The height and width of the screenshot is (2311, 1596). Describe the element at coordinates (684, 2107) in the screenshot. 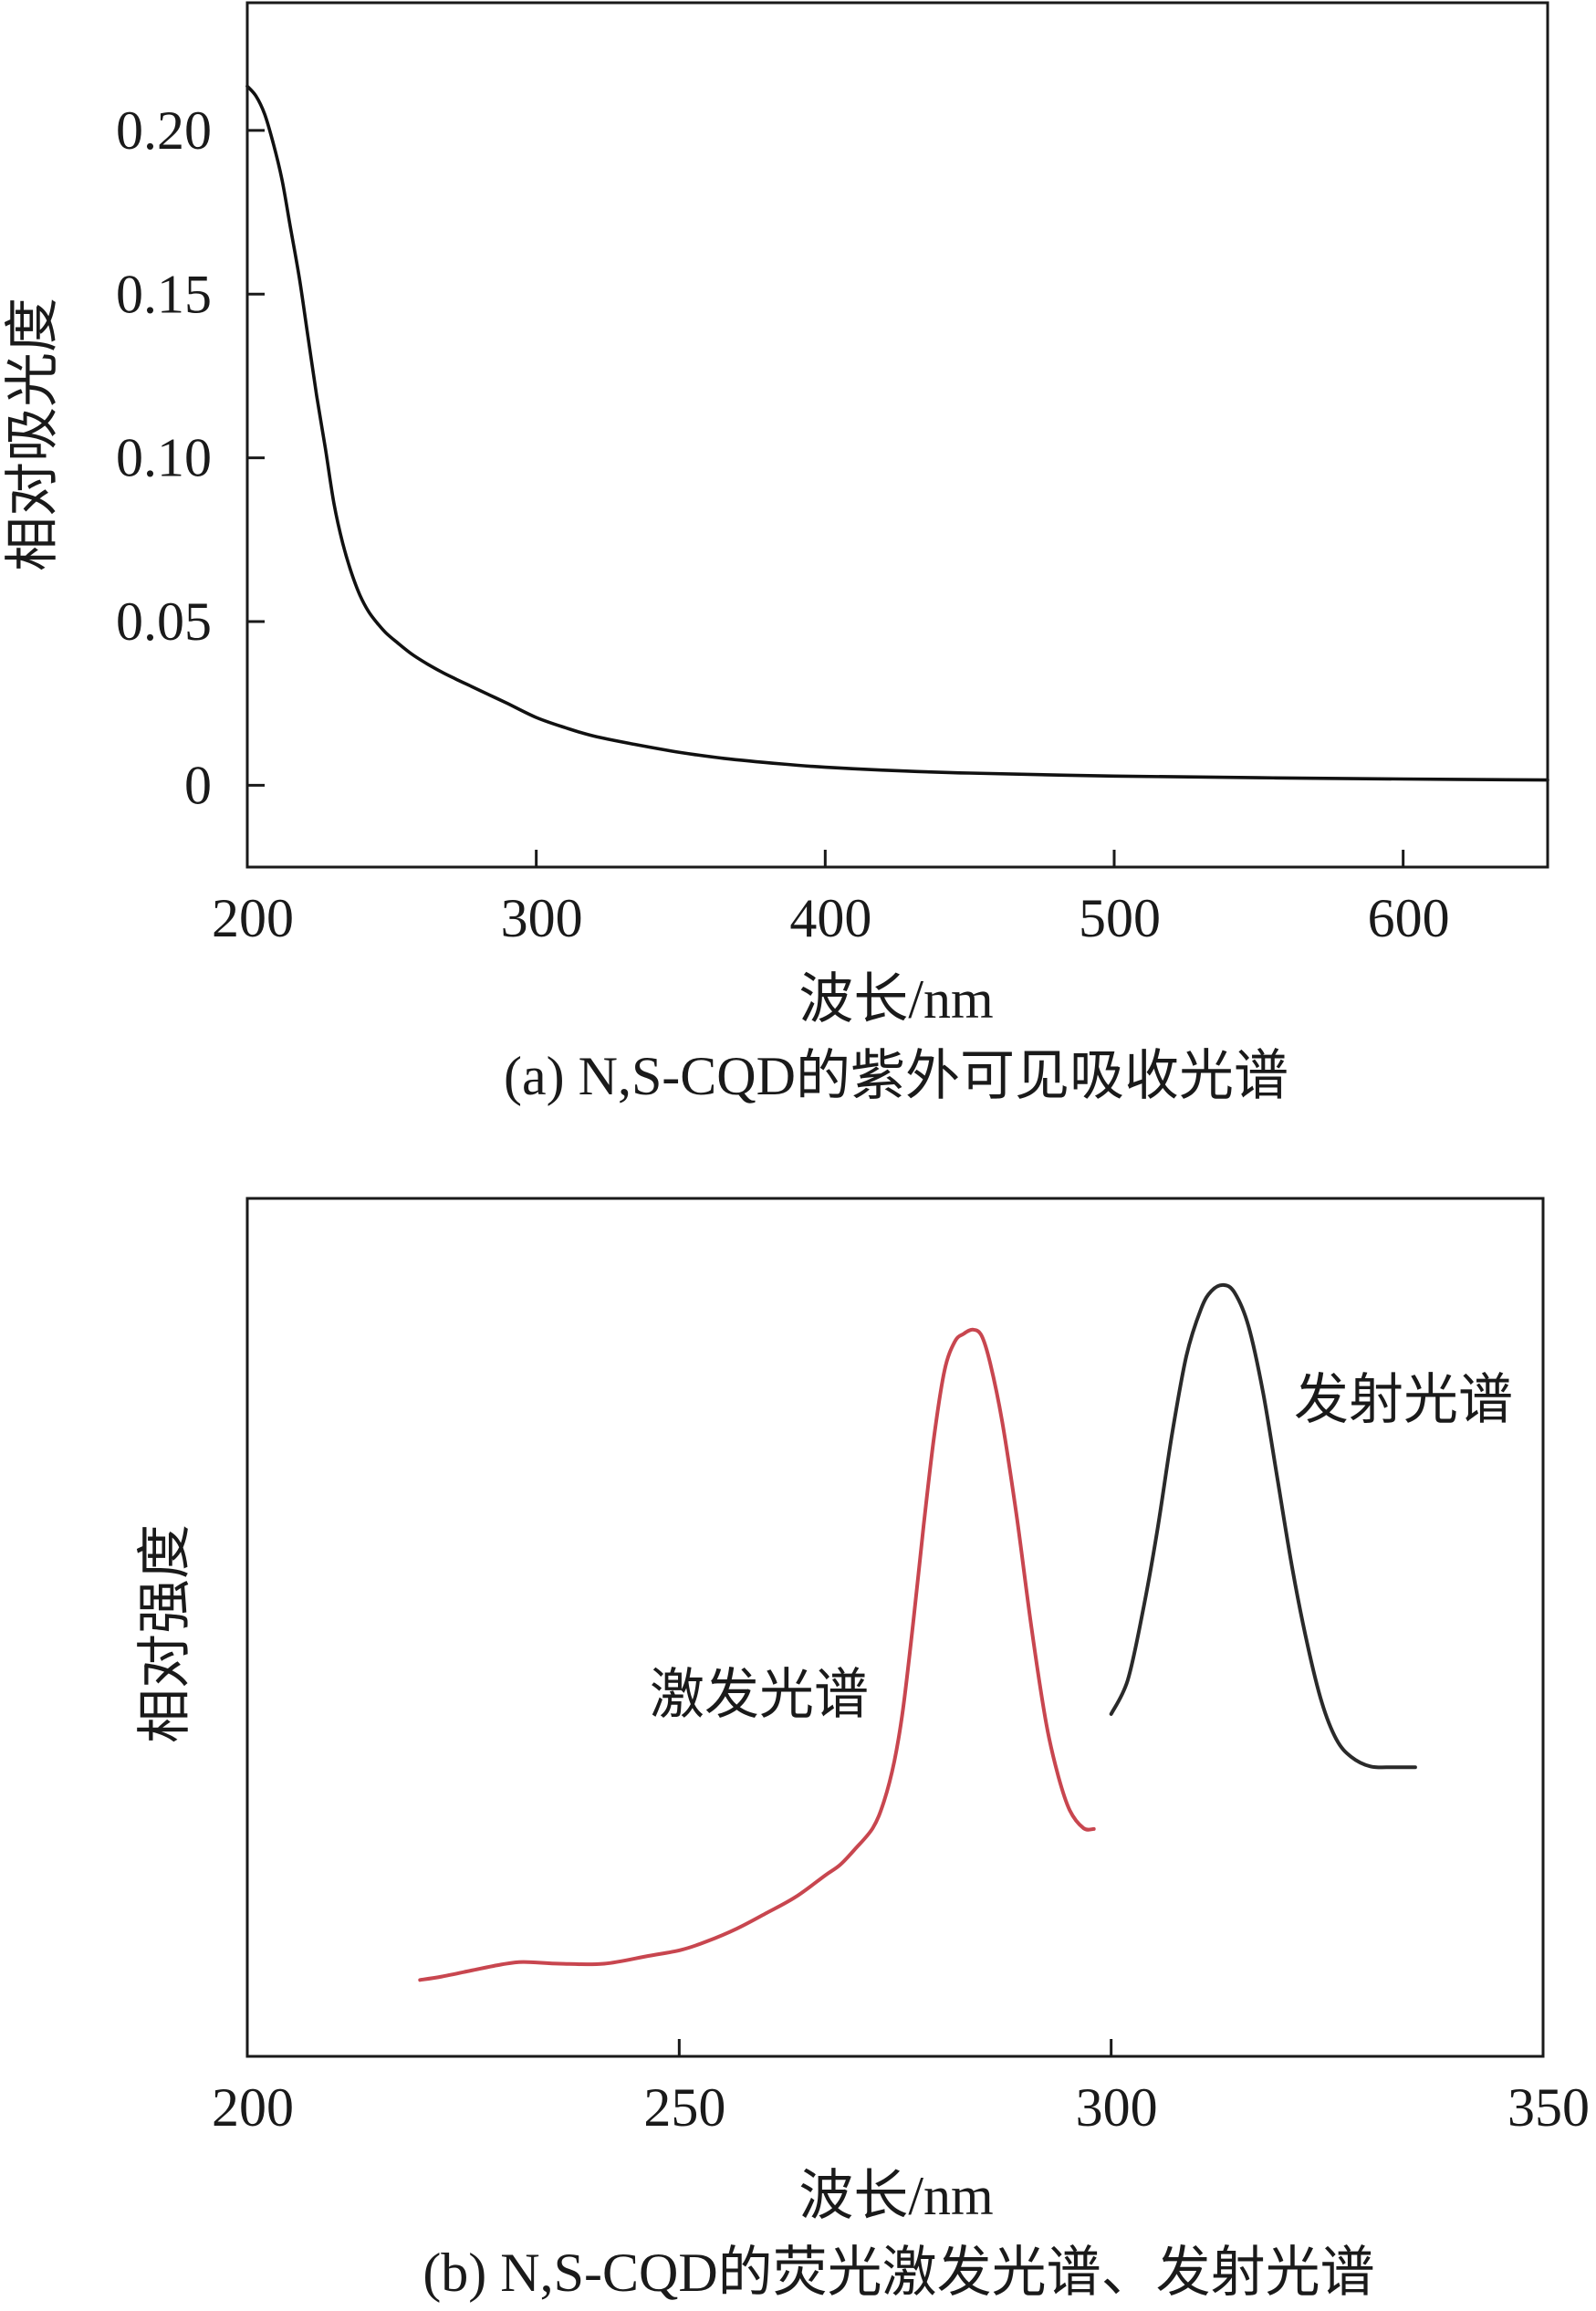

I see `x-tick-label: 250` at that location.